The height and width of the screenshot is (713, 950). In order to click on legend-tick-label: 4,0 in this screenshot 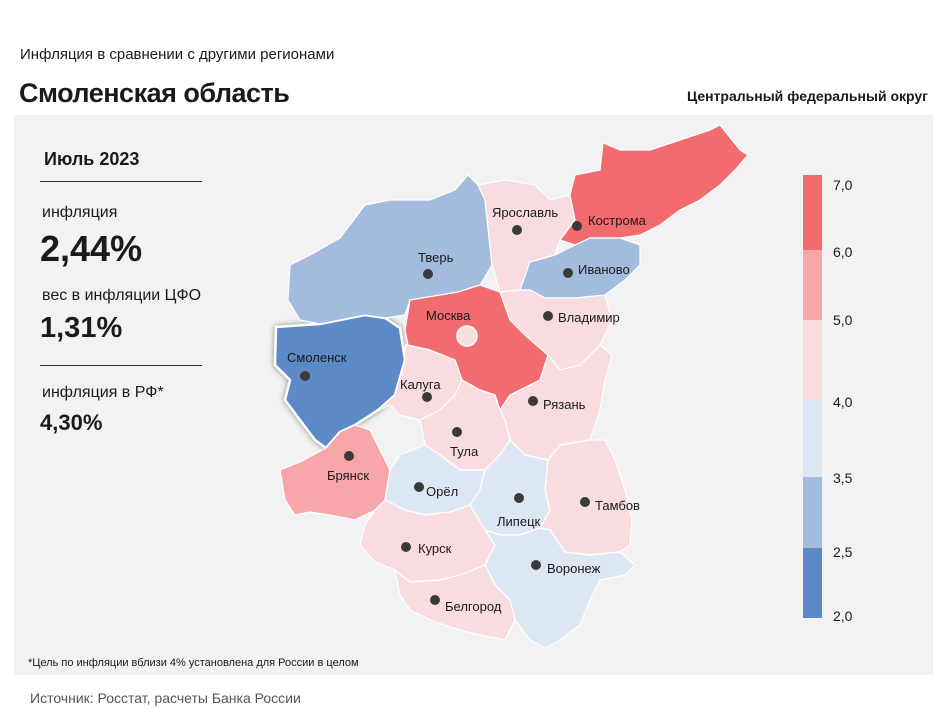, I will do `click(843, 402)`.